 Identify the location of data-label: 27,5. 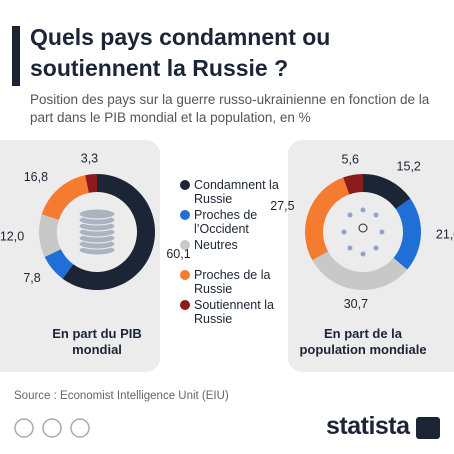
(282, 206).